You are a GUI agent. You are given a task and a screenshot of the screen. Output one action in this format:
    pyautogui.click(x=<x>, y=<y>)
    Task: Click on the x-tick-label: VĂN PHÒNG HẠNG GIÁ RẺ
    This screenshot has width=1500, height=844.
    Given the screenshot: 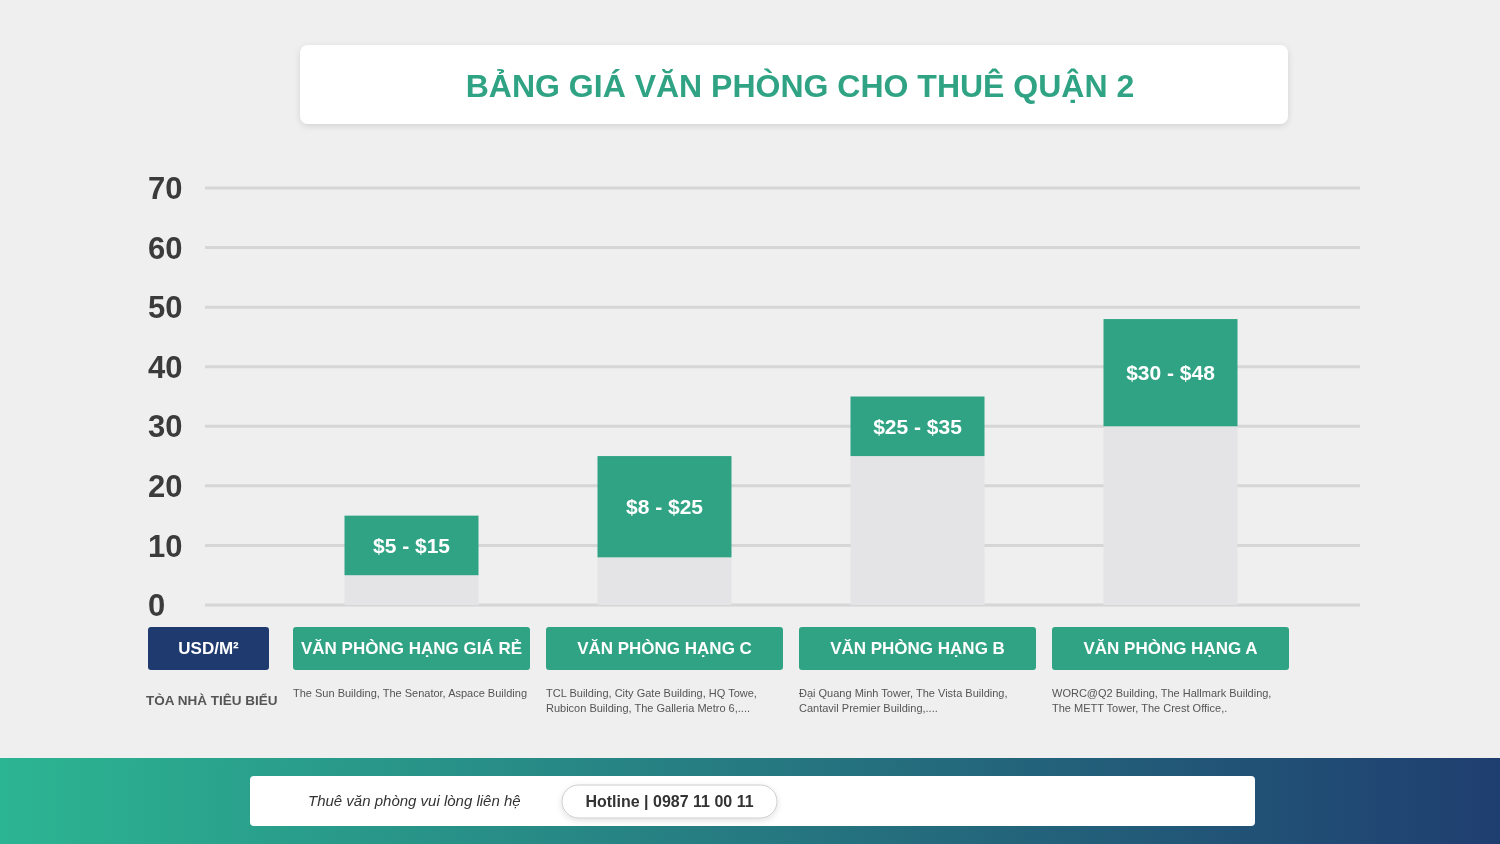 What is the action you would take?
    pyautogui.click(x=411, y=649)
    